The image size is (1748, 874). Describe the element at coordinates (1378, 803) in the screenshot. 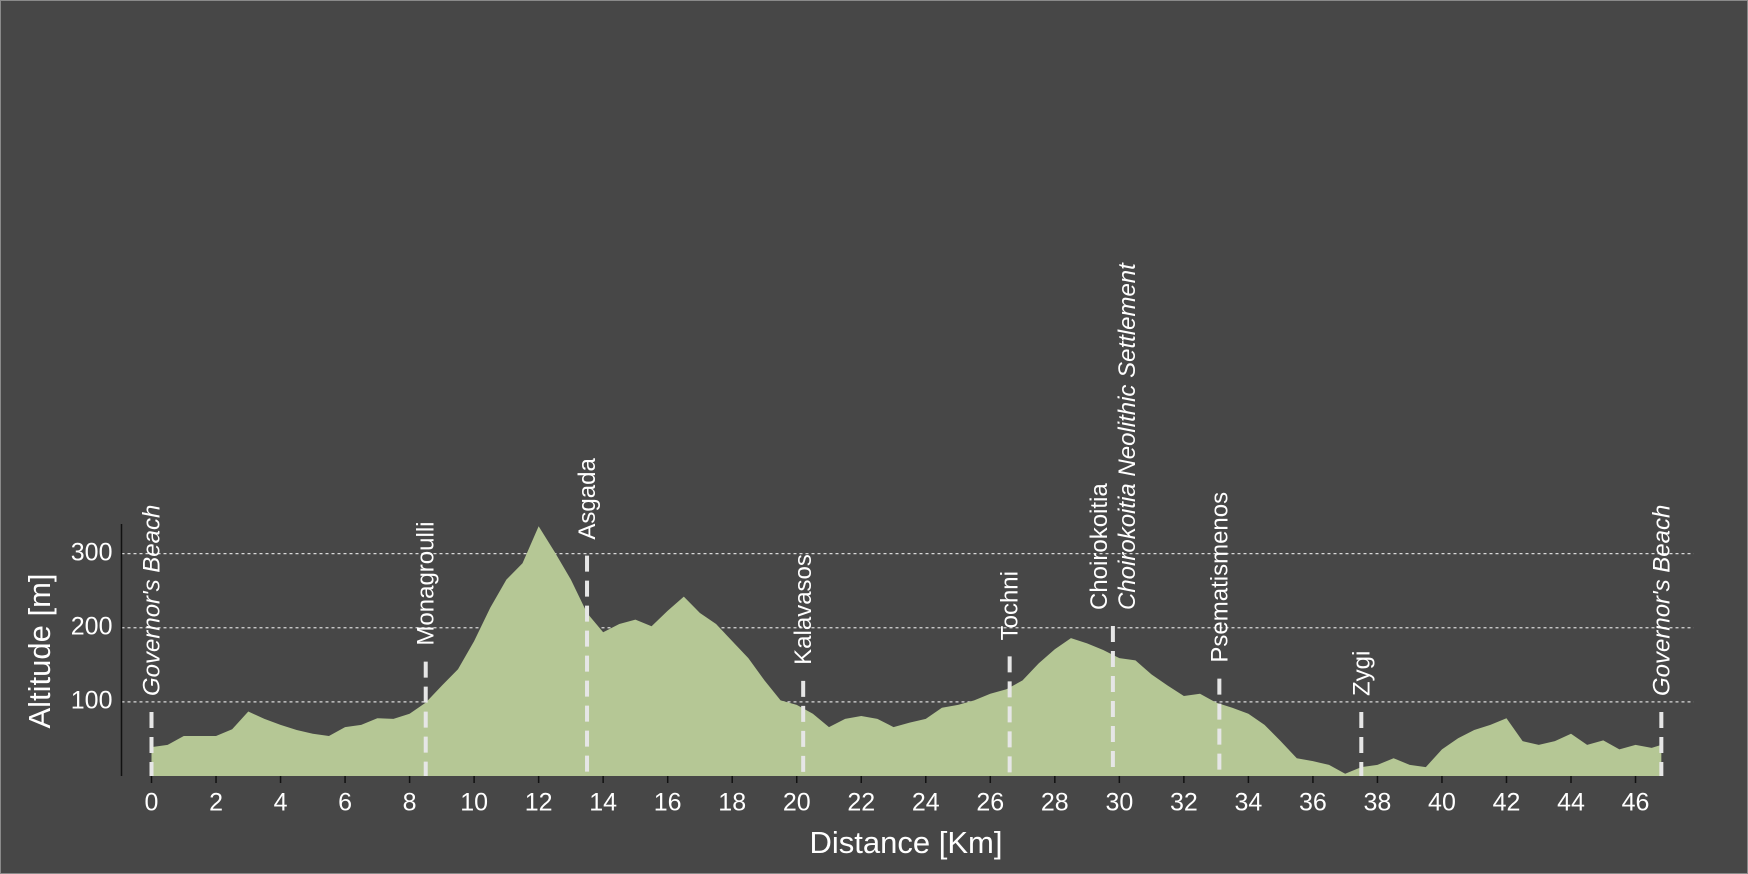

I see `x-tick-label: 38` at that location.